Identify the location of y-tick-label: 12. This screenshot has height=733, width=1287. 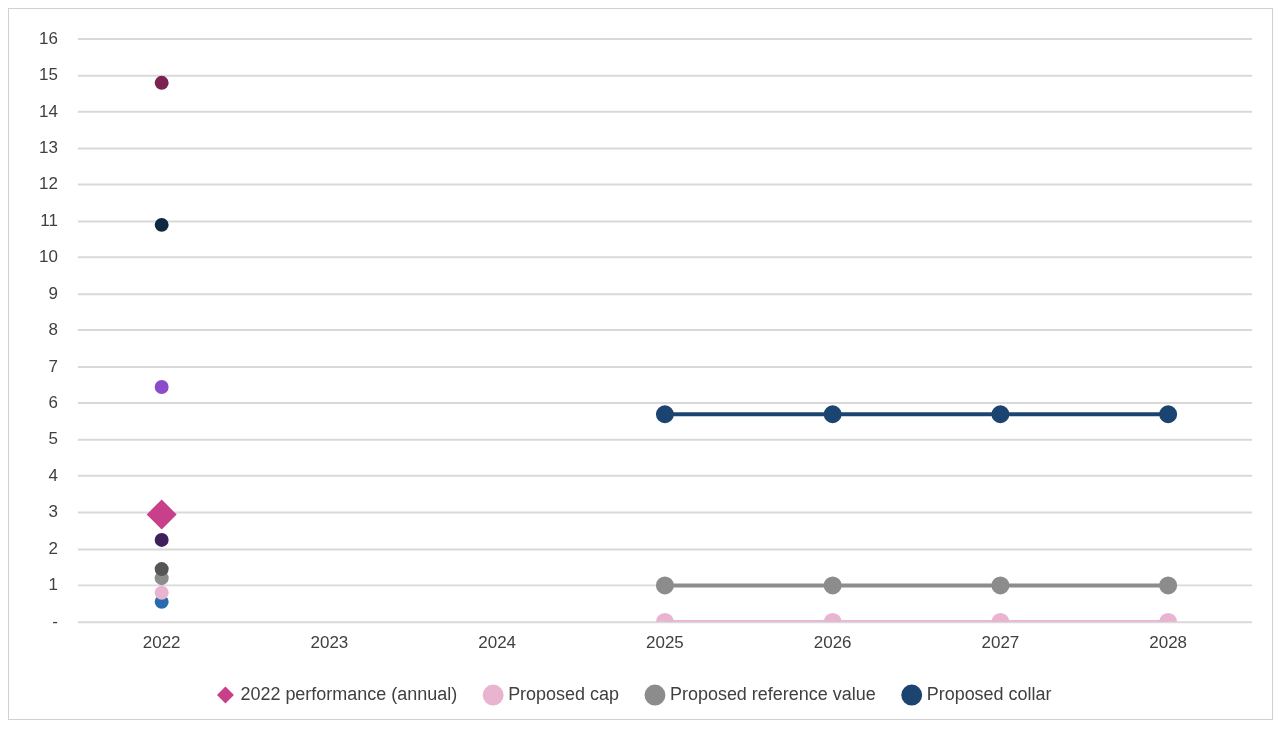
(48, 184).